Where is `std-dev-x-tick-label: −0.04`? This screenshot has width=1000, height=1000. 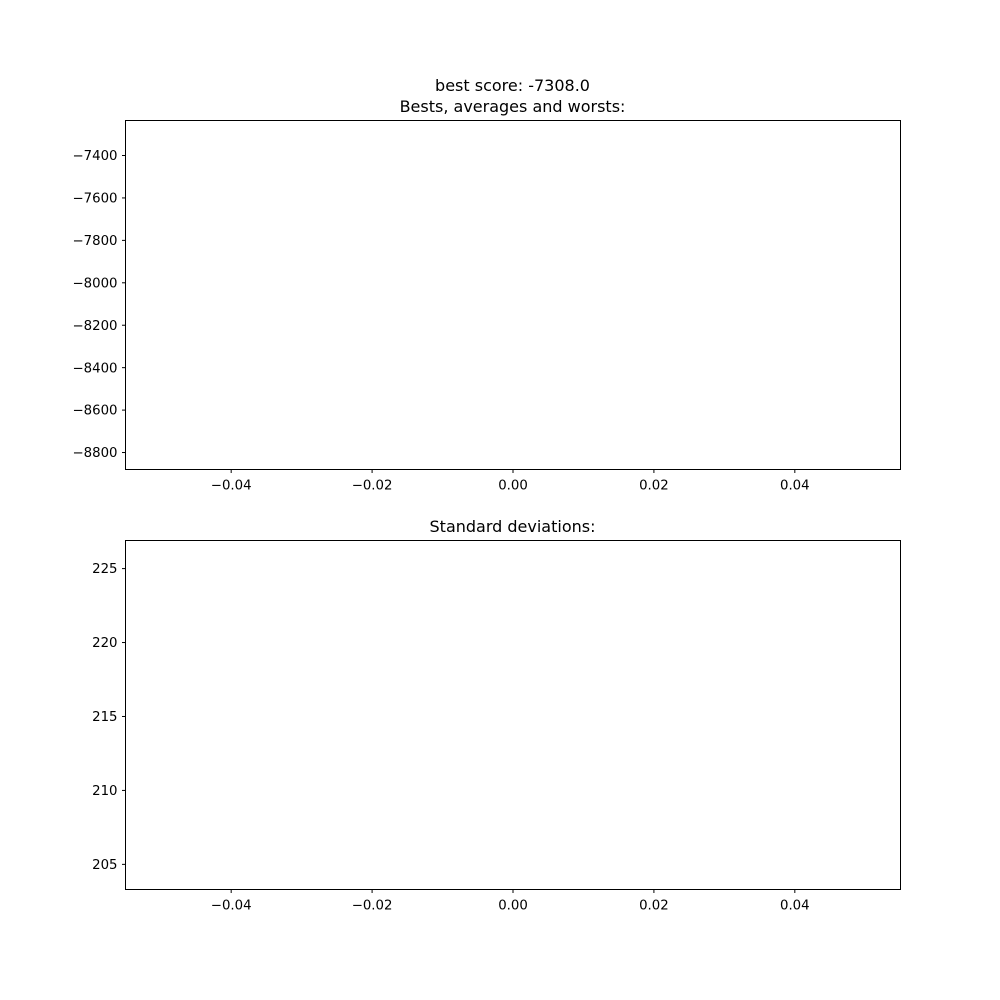 std-dev-x-tick-label: −0.04 is located at coordinates (231, 906).